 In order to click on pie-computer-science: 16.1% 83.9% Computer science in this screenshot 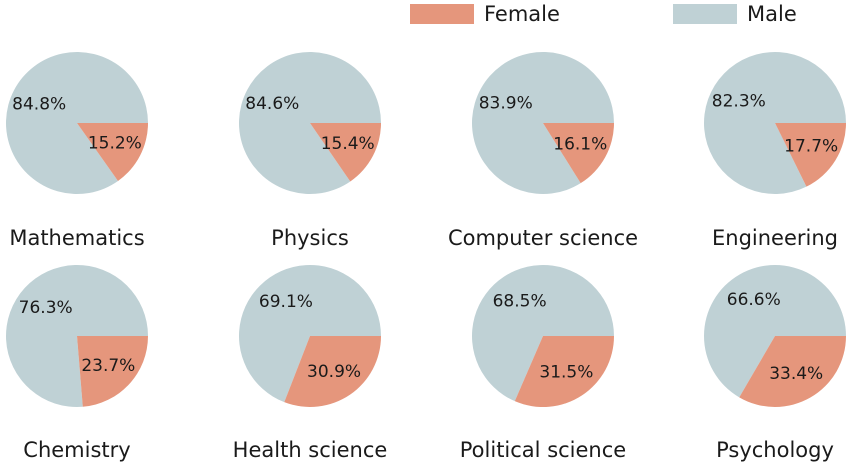, I will do `click(543, 151)`.